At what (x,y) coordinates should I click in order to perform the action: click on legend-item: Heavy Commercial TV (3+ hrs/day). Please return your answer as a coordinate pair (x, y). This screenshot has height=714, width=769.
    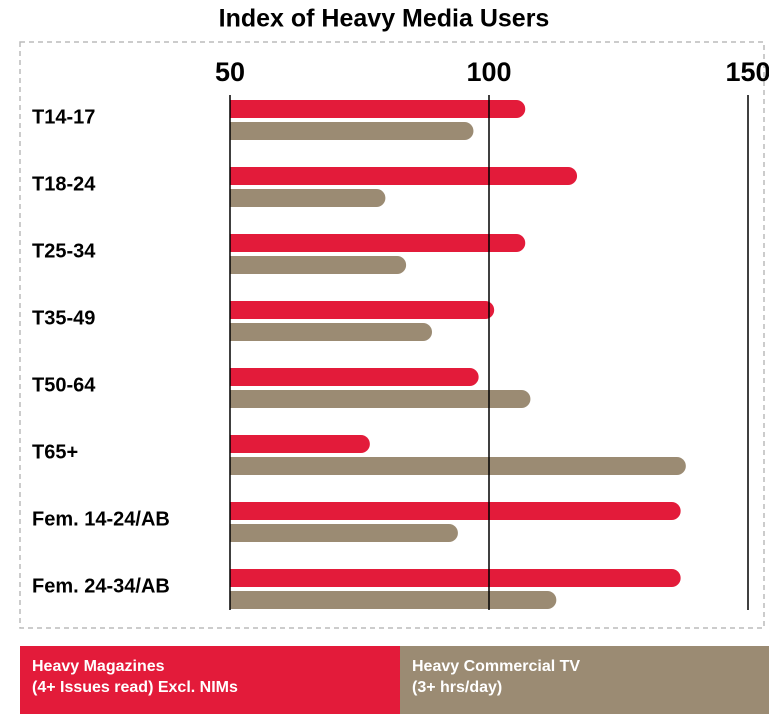
    Looking at the image, I should click on (584, 680).